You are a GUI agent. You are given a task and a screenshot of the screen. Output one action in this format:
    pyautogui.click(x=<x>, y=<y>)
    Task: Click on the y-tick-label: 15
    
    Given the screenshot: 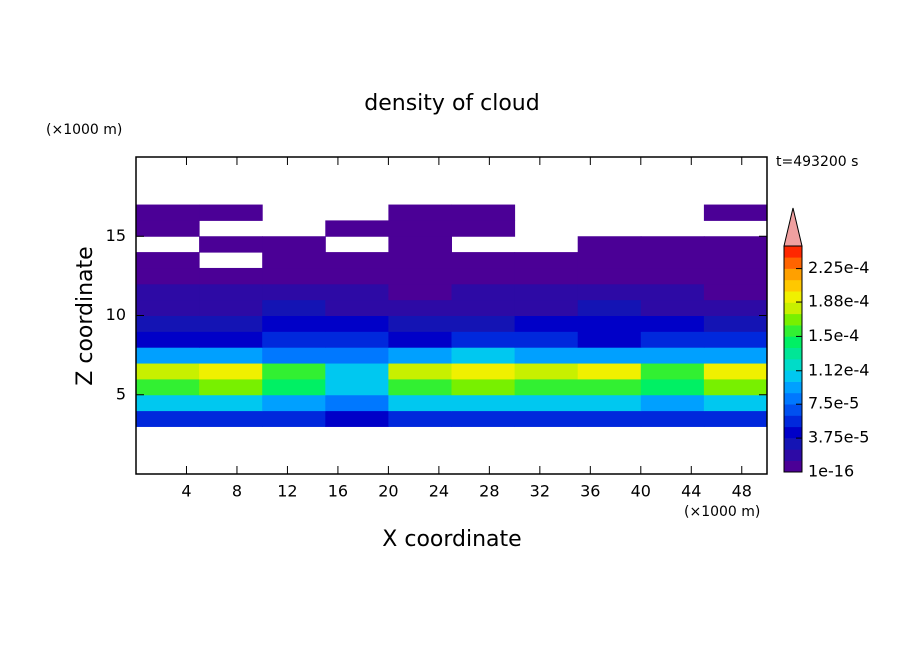 What is the action you would take?
    pyautogui.click(x=116, y=235)
    